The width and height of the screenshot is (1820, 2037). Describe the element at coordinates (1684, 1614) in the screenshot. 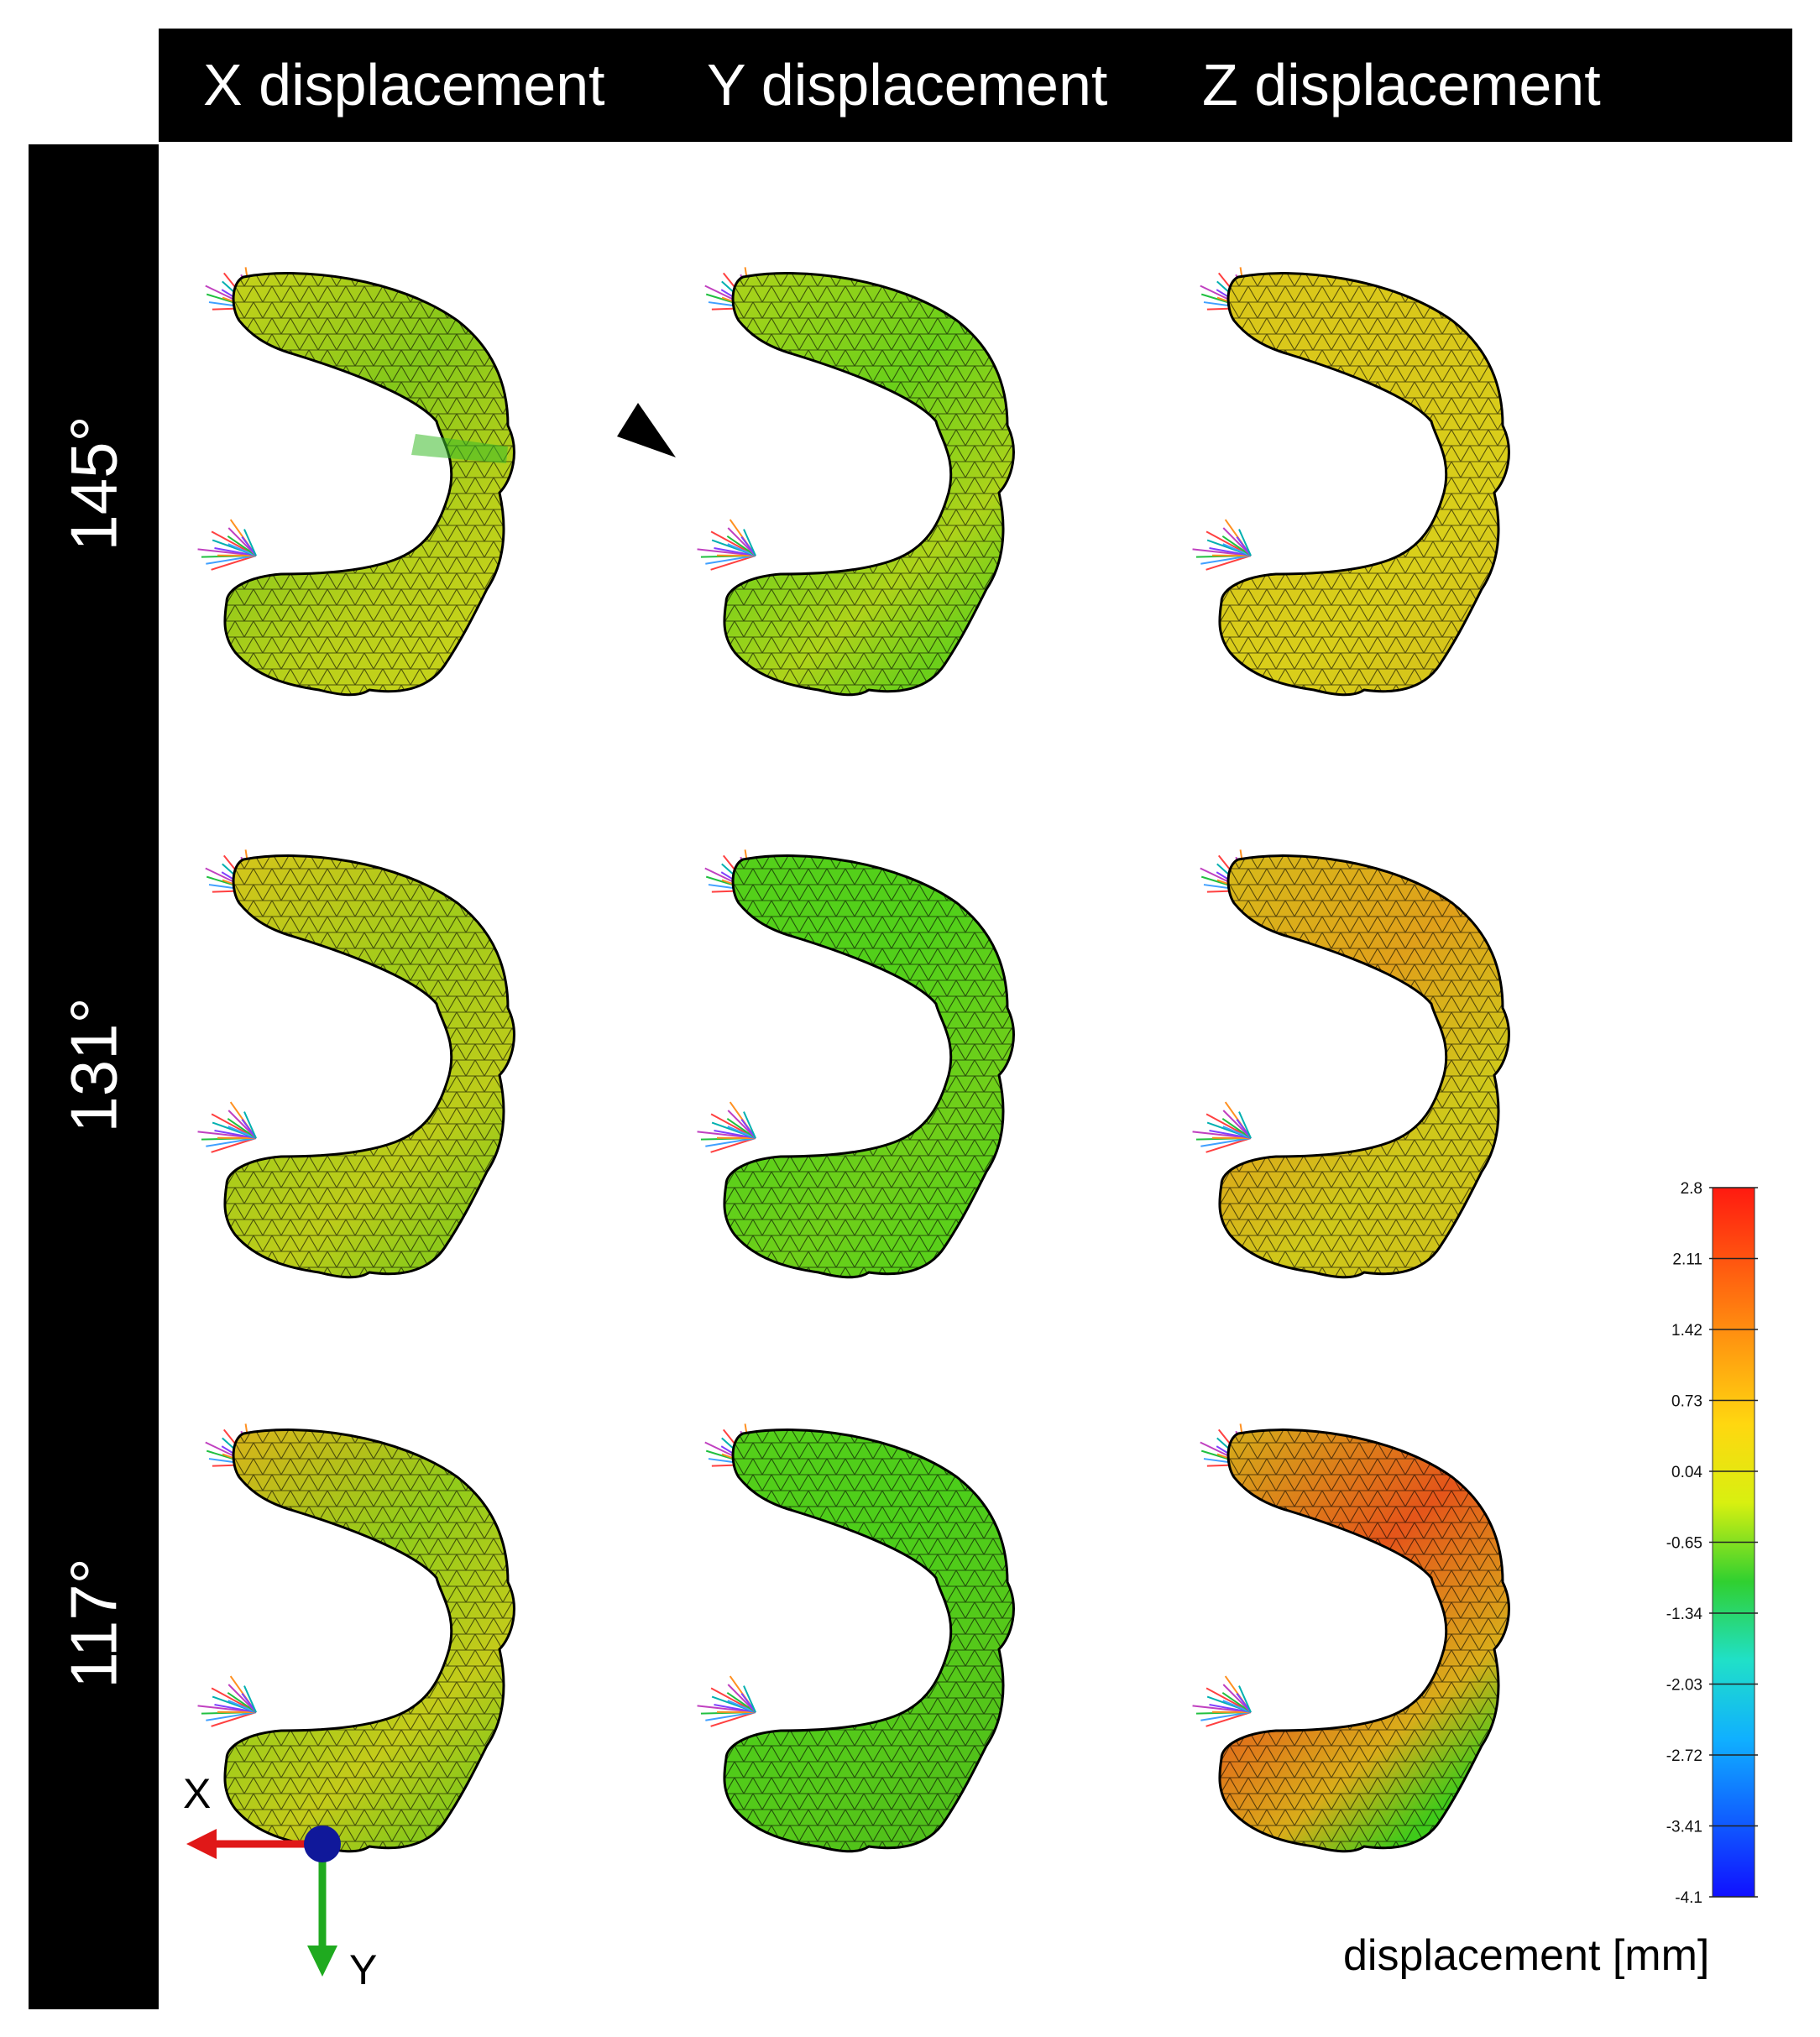

I see `colorbar-tick-label: -1.34` at that location.